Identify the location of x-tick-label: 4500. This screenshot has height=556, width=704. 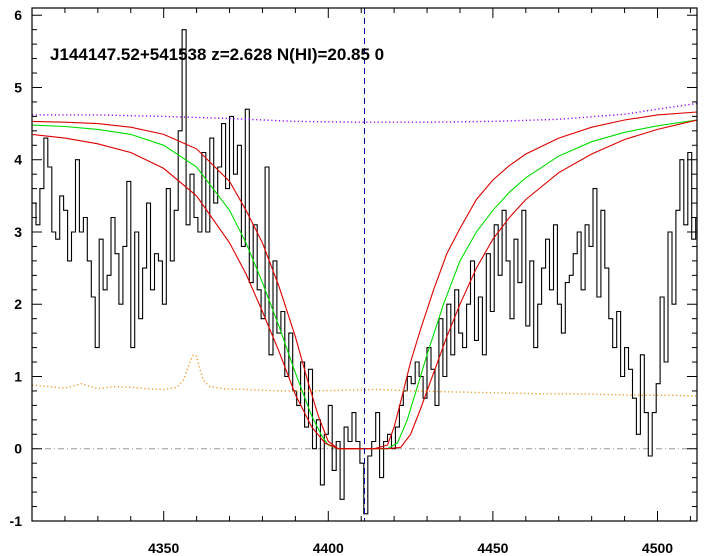
(657, 548).